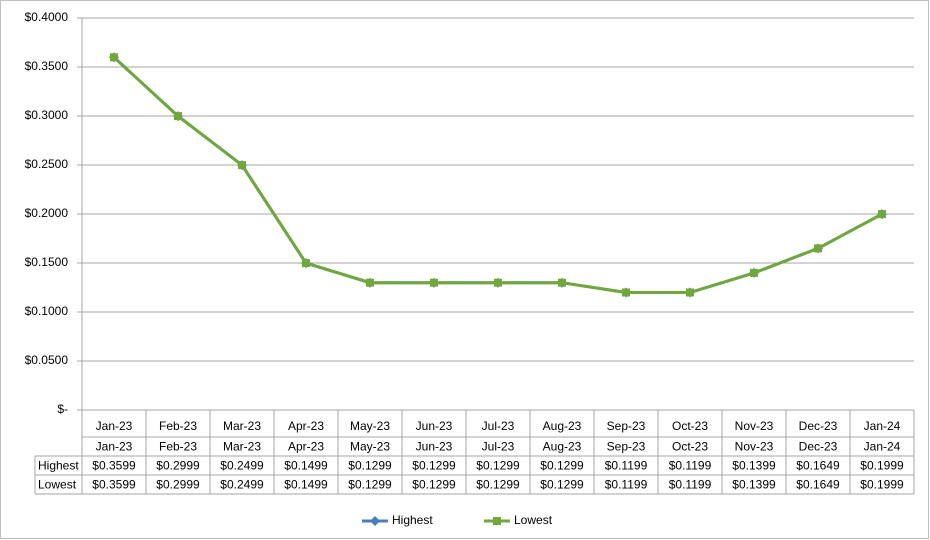 The height and width of the screenshot is (540, 930). I want to click on table-header: May-23, so click(370, 447).